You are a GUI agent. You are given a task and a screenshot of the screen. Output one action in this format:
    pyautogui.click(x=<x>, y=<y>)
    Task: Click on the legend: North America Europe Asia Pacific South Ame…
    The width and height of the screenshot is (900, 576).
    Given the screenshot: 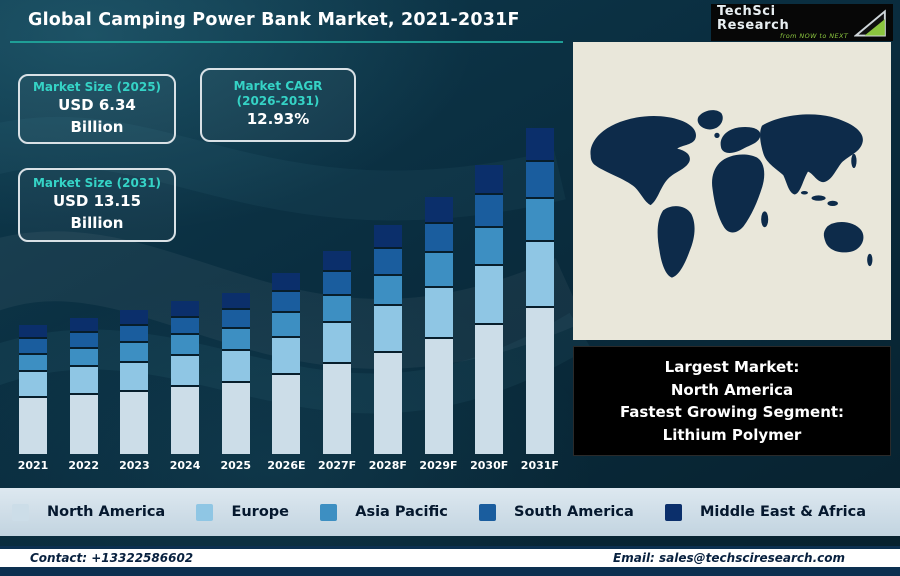 What is the action you would take?
    pyautogui.click(x=450, y=512)
    